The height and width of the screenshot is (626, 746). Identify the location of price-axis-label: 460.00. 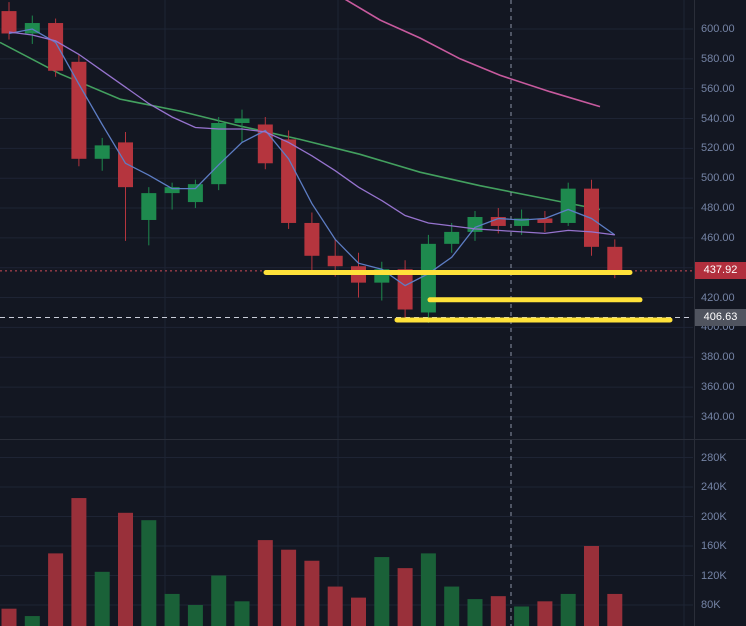
(718, 237).